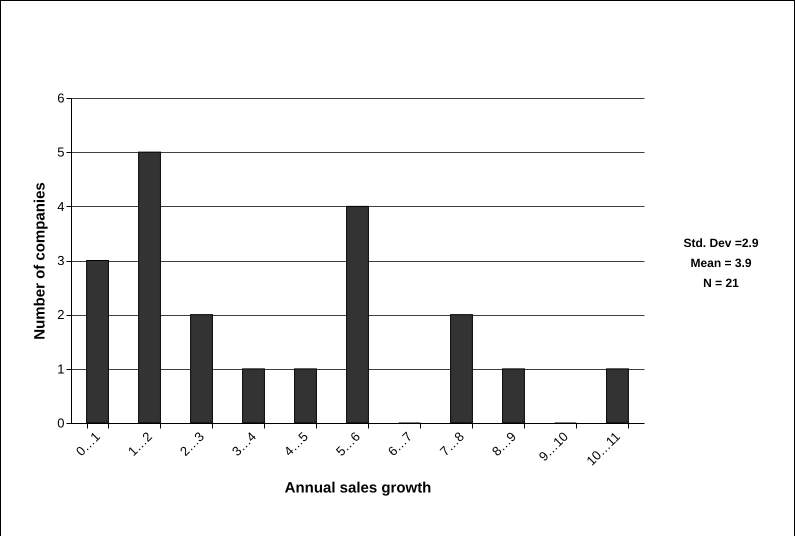 The height and width of the screenshot is (537, 795). What do you see at coordinates (60, 206) in the screenshot?
I see `y-tick-label: 4` at bounding box center [60, 206].